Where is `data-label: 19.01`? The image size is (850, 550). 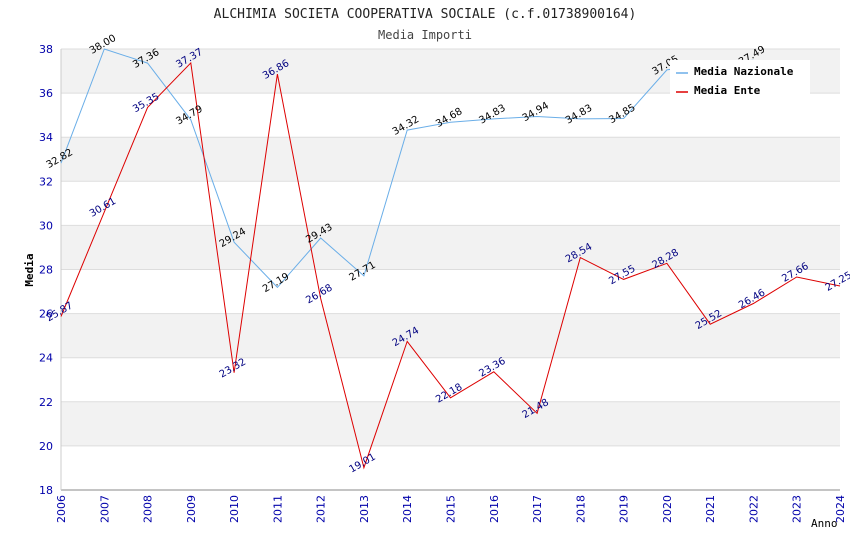
data-label: 19.01 is located at coordinates (363, 464).